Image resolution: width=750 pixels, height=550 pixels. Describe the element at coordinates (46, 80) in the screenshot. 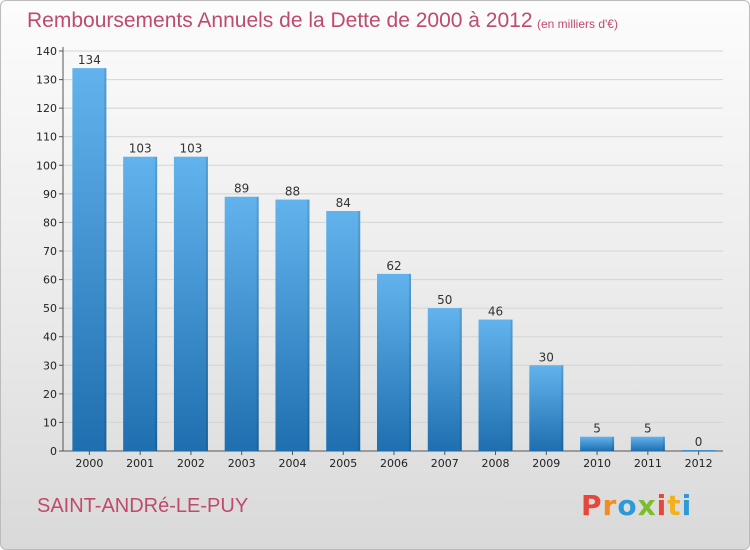

I see `y-tick-label: 130` at that location.